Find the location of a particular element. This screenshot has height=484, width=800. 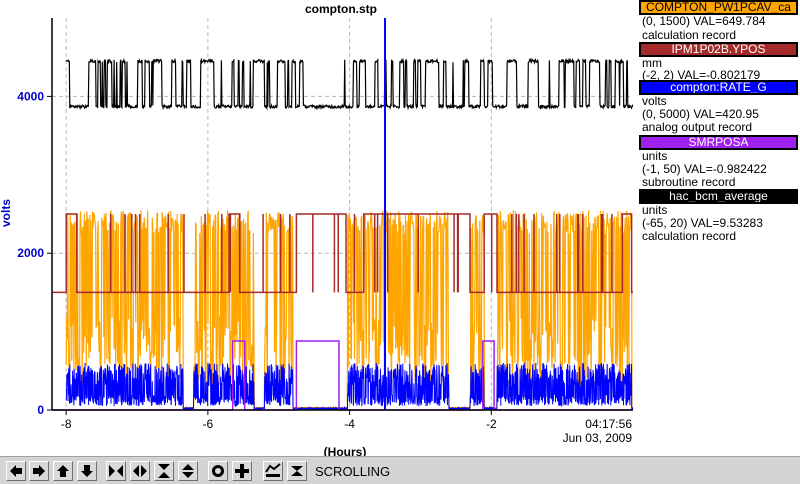

autoscale-button is located at coordinates (218, 471).